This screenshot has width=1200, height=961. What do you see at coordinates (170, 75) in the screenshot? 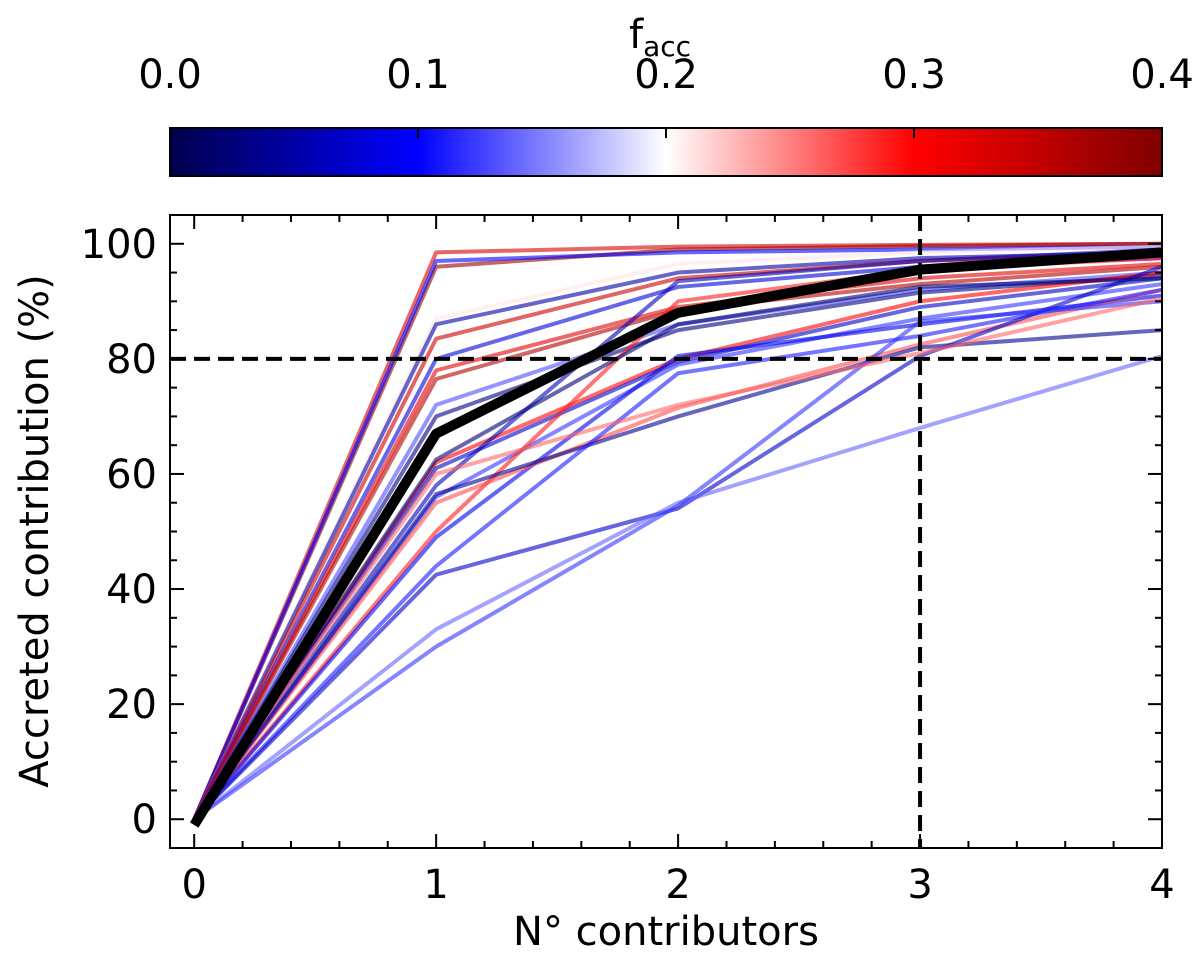
I see `colorbar-tick-label: 0.0` at bounding box center [170, 75].